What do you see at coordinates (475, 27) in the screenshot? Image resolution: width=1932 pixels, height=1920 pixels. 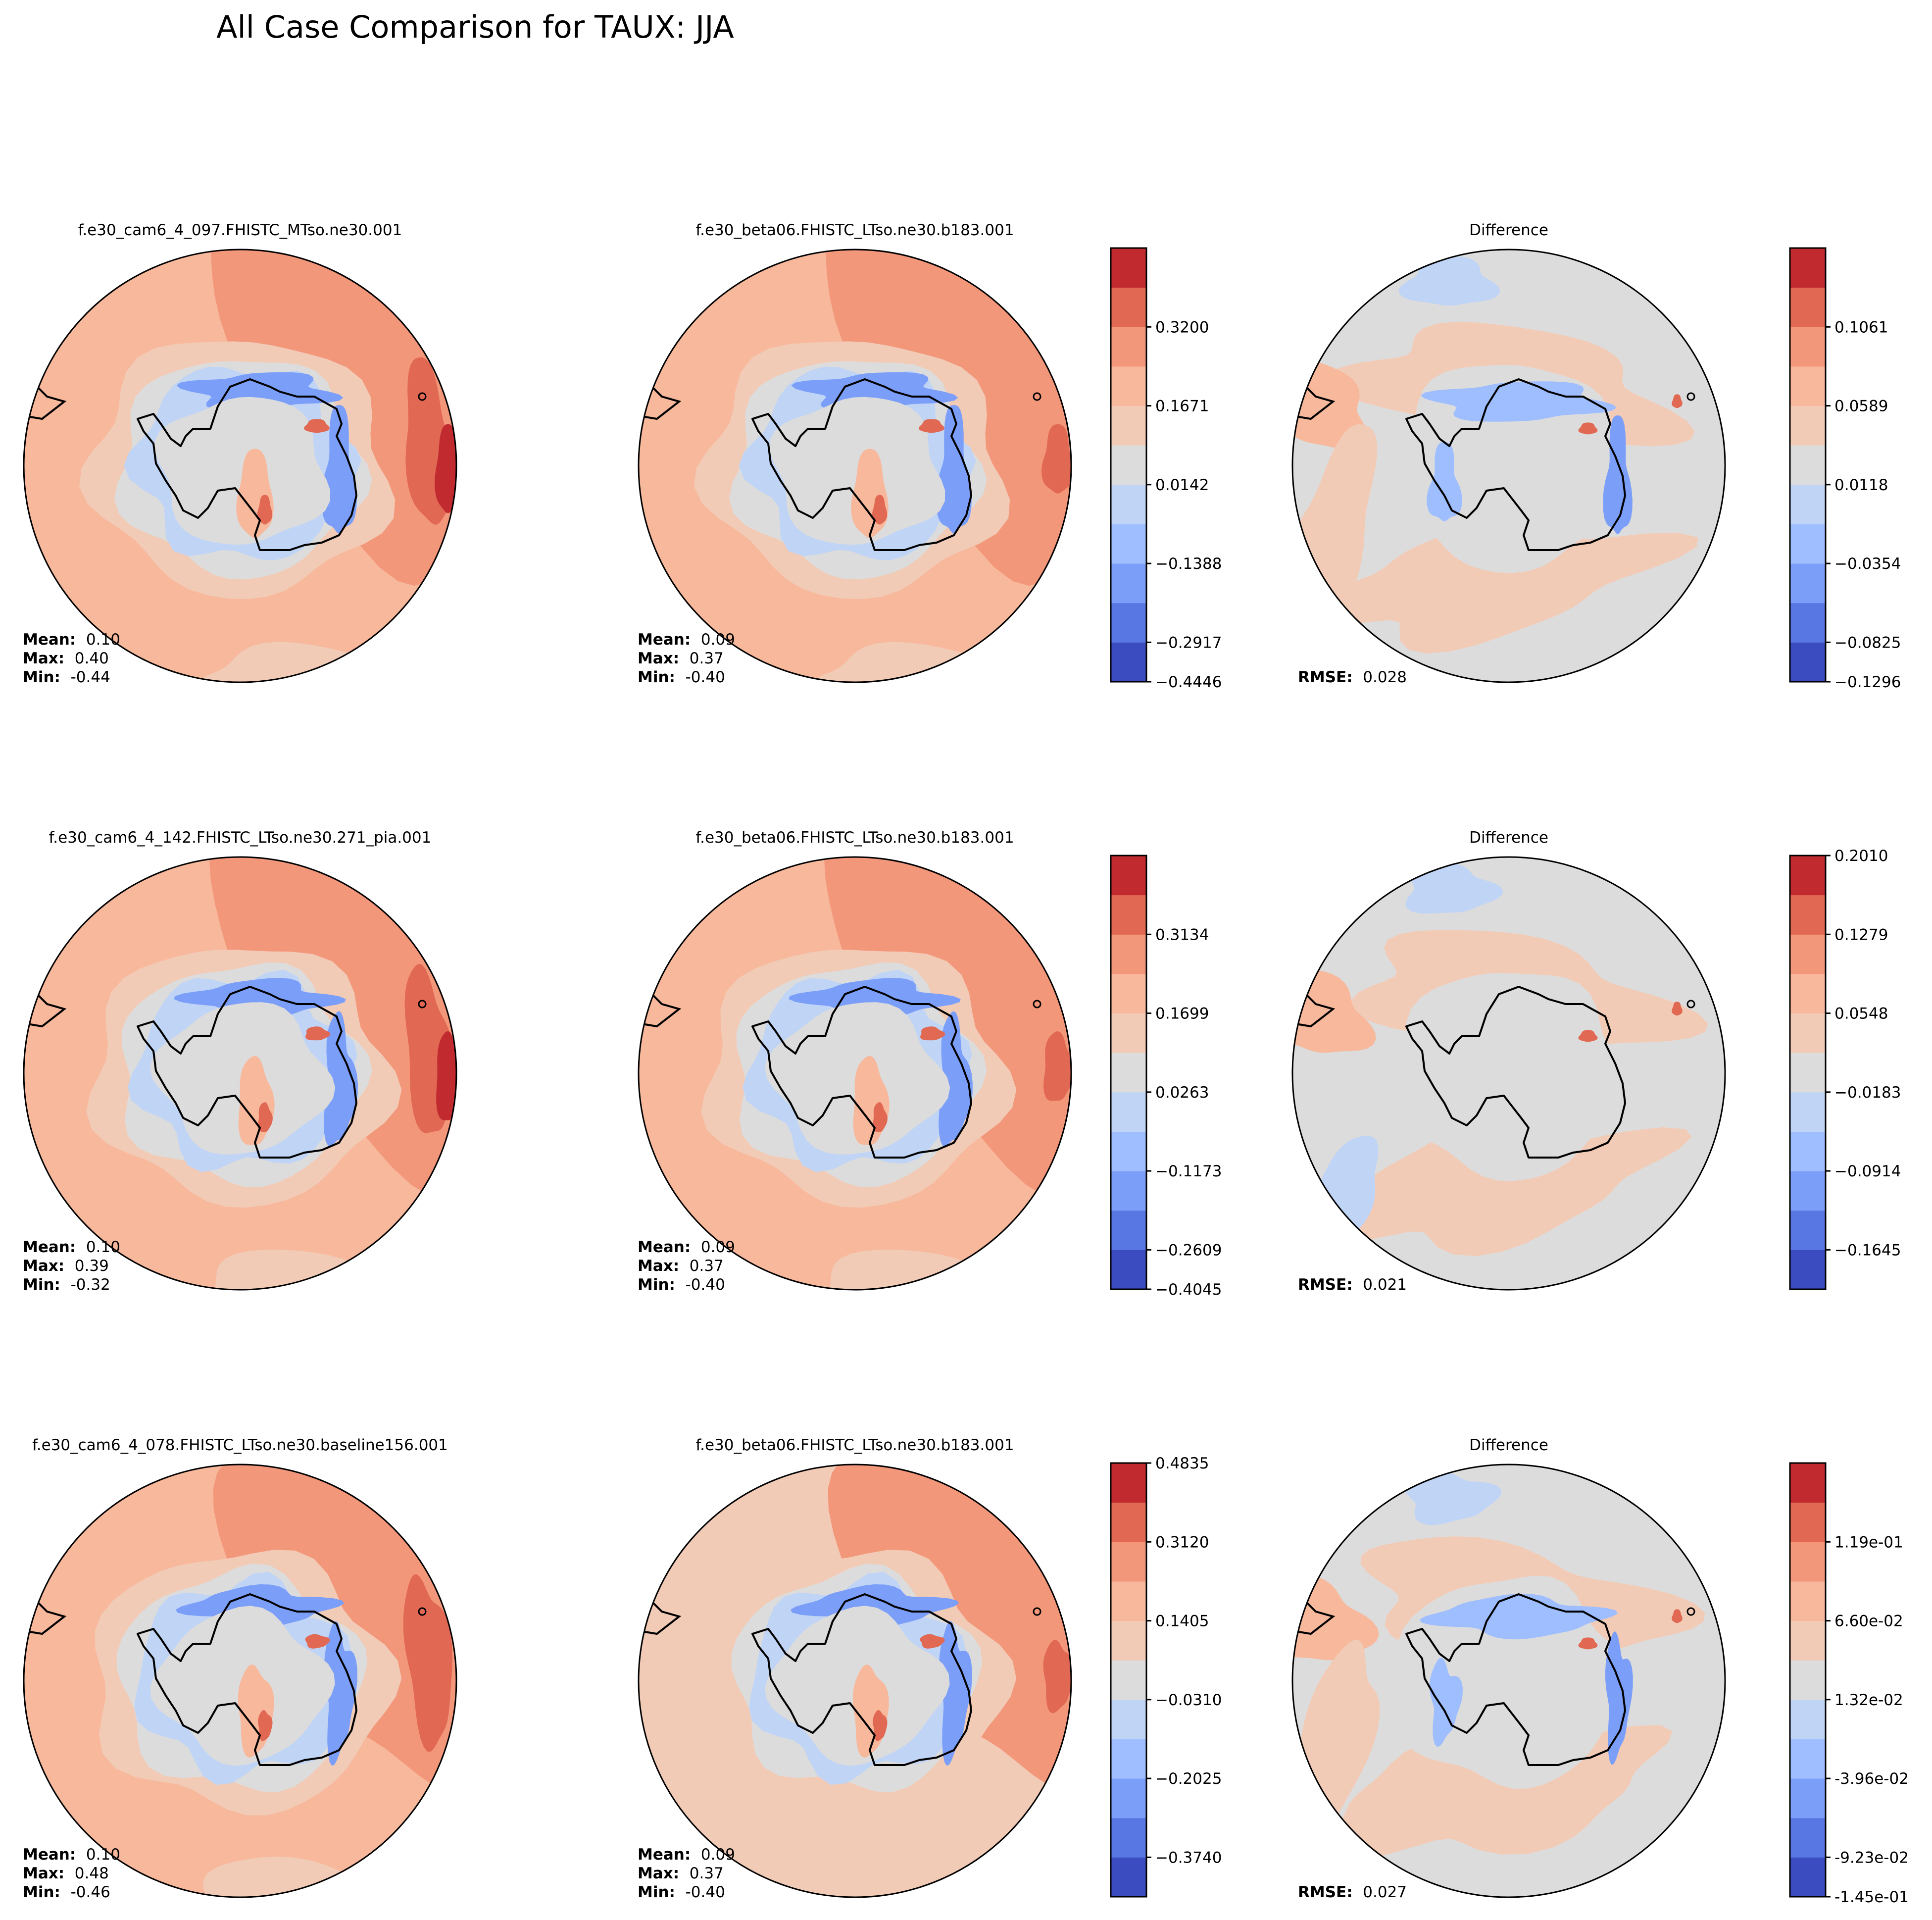 I see `figure-title: All Case Comparison for TAUX: JJA` at bounding box center [475, 27].